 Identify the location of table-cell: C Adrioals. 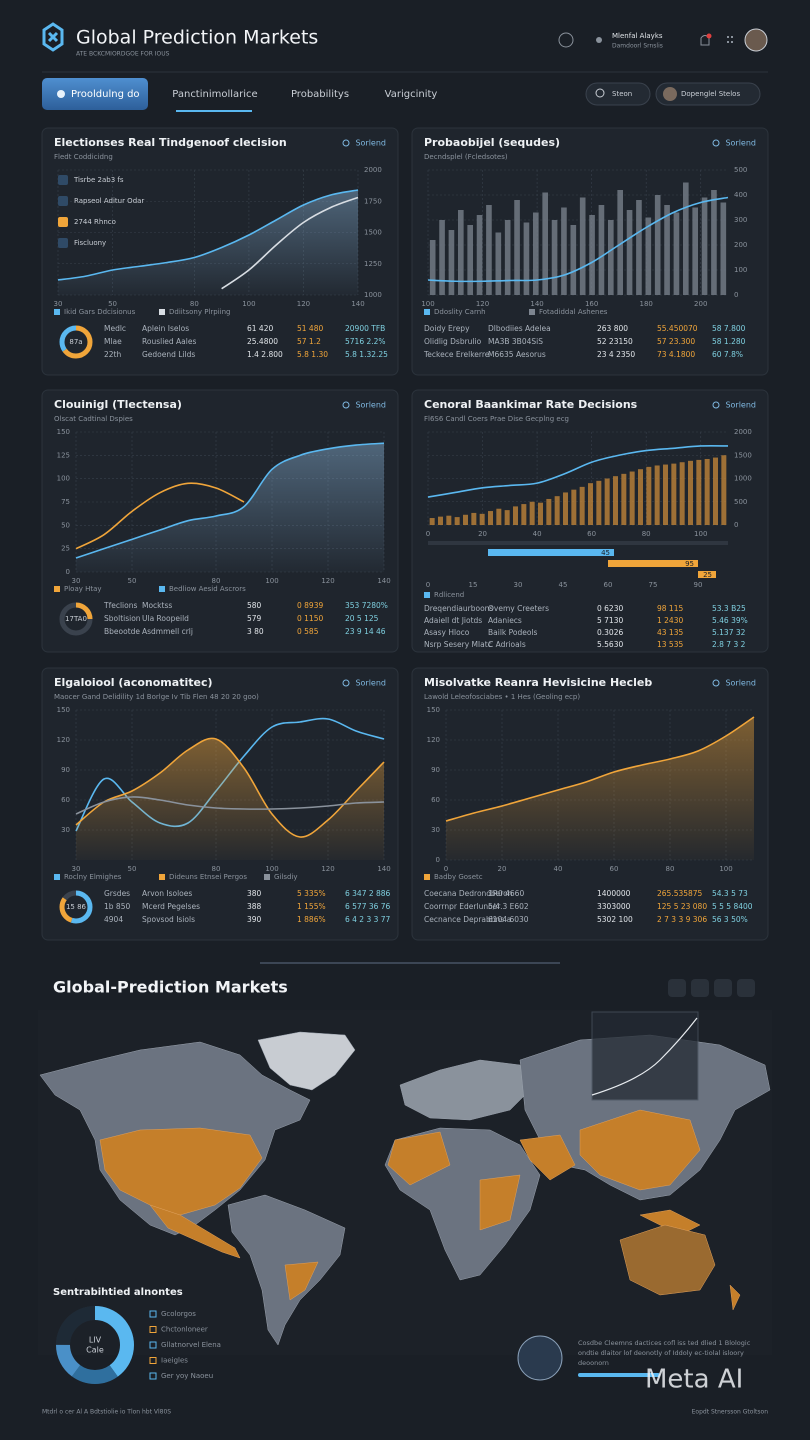
(507, 644).